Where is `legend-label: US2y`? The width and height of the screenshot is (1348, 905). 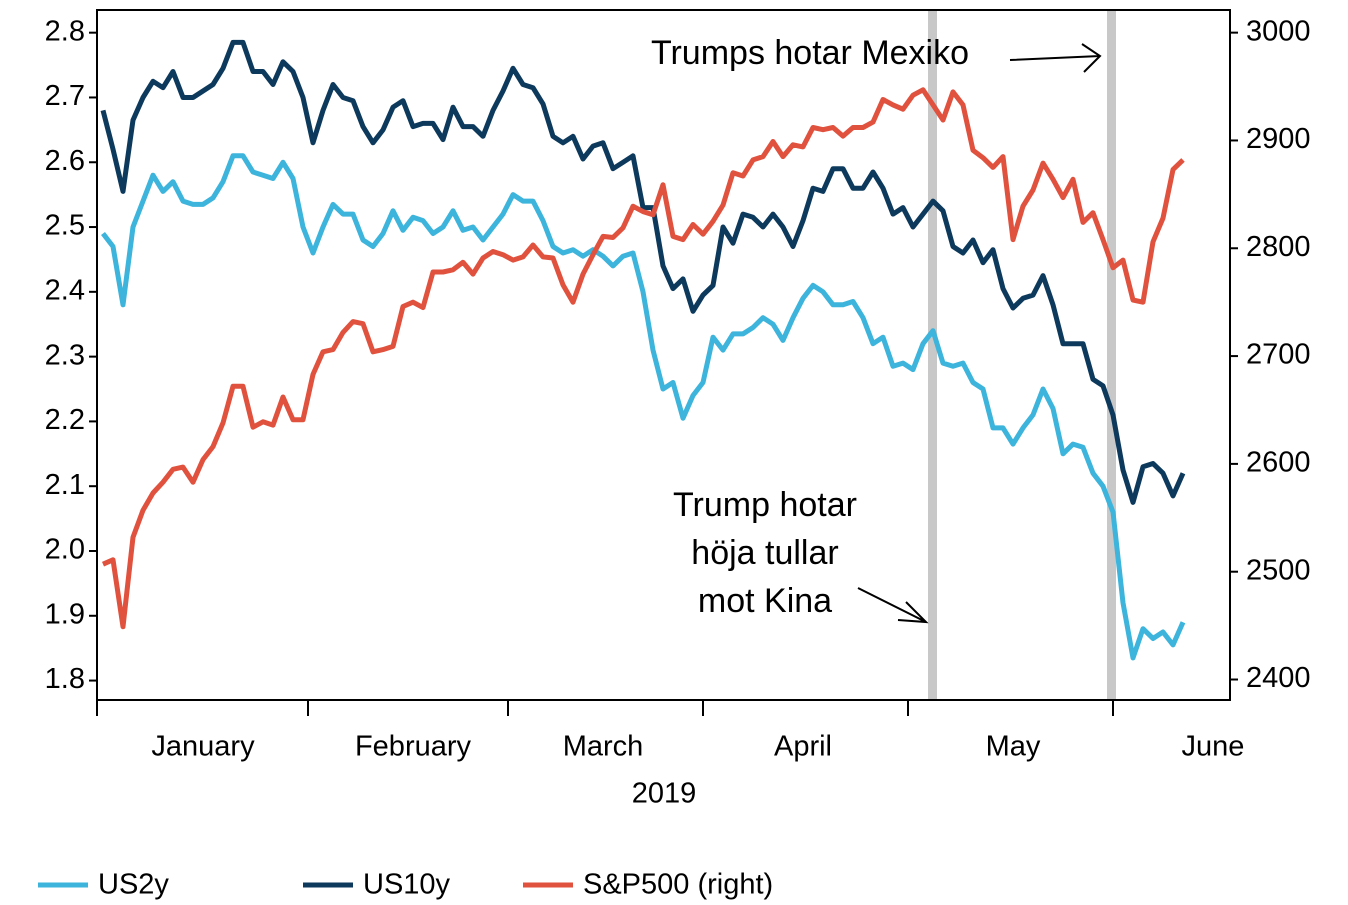
legend-label: US2y is located at coordinates (133, 885).